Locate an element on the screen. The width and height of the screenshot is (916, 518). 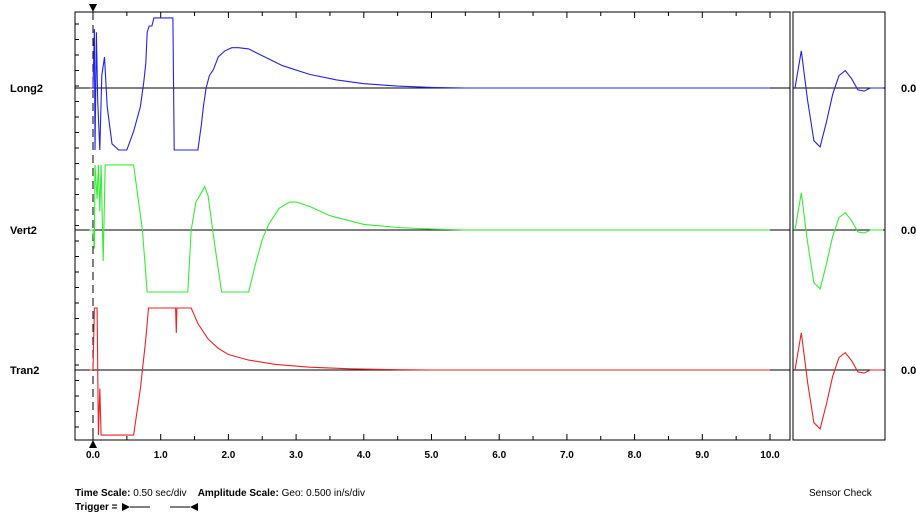
sensor-check-label: Sensor Check is located at coordinates (840, 493).